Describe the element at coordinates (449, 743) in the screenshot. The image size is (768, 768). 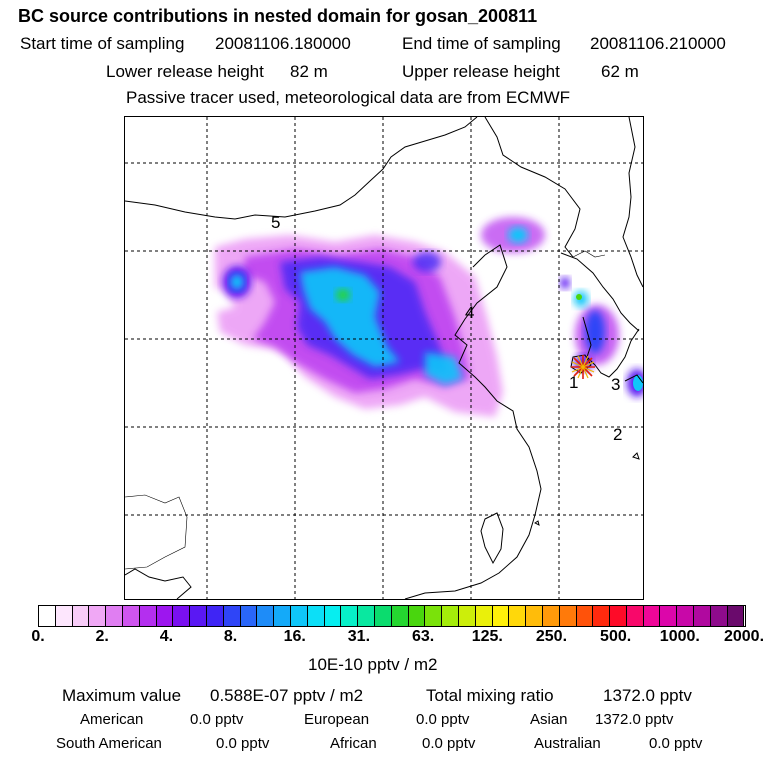
I see `region-value-african: 0.0 pptv` at that location.